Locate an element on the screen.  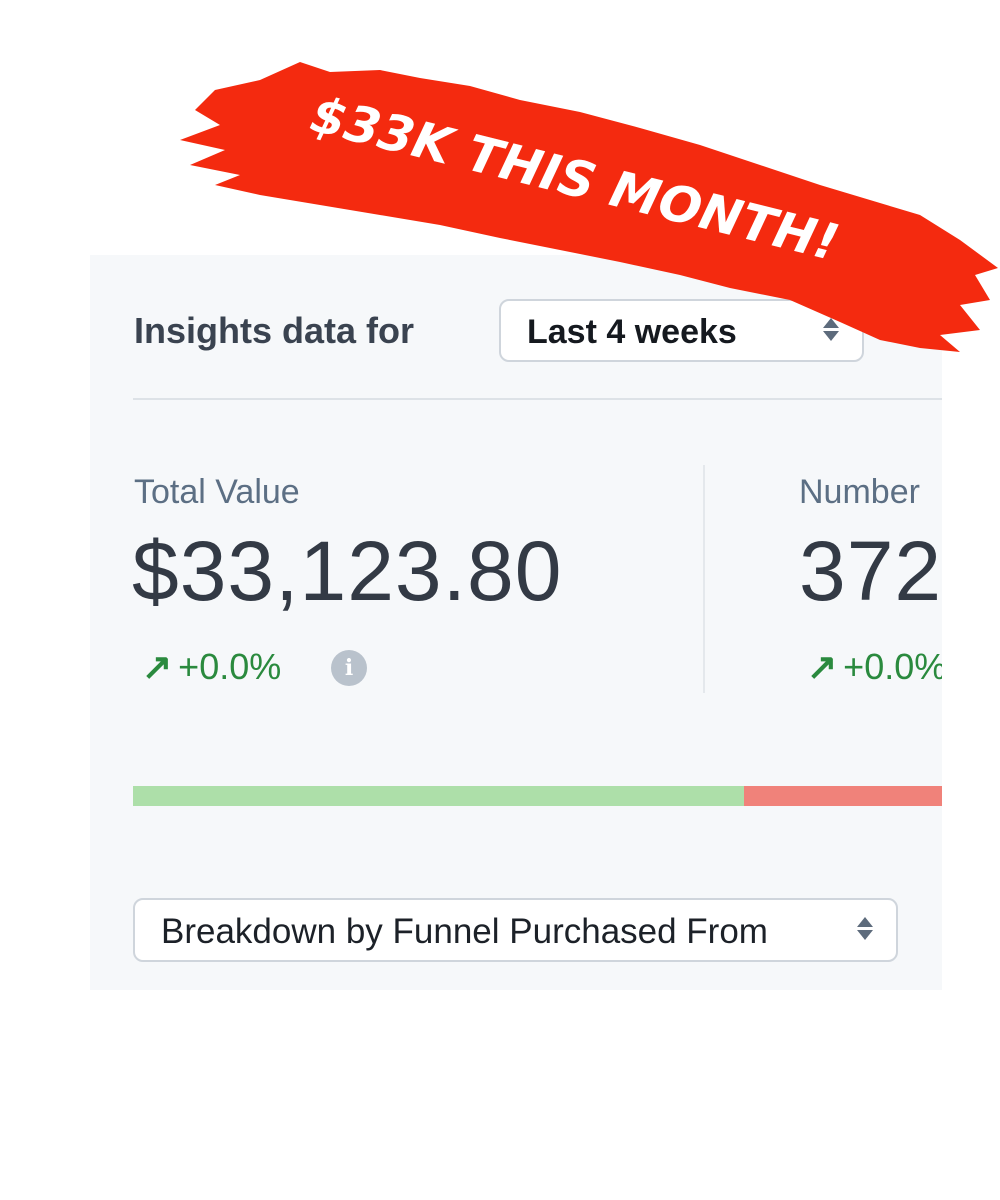
metric-value-number: 372 is located at coordinates (870, 571).